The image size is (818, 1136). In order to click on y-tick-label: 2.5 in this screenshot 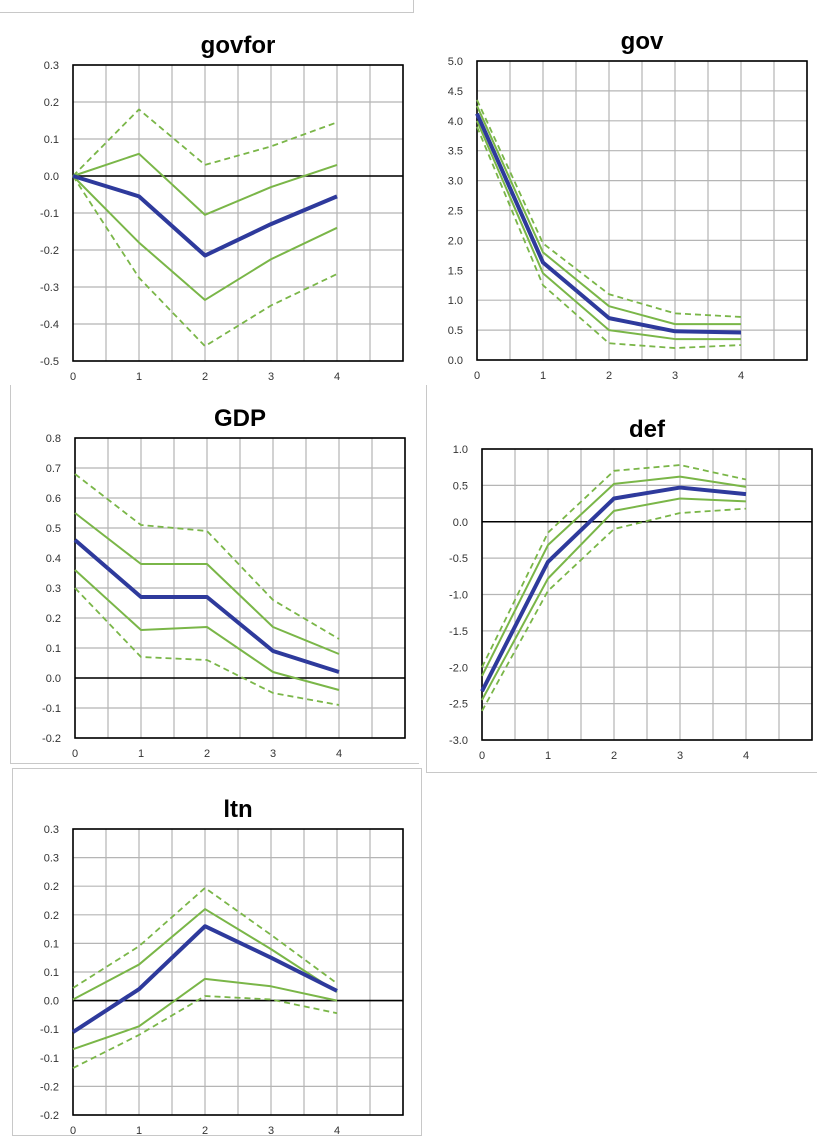, I will do `click(455, 212)`.